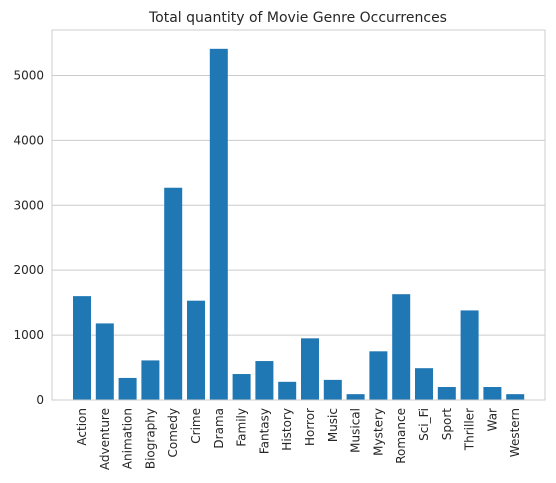 The width and height of the screenshot is (556, 483). Describe the element at coordinates (492, 419) in the screenshot. I see `x-tick-label: War` at that location.